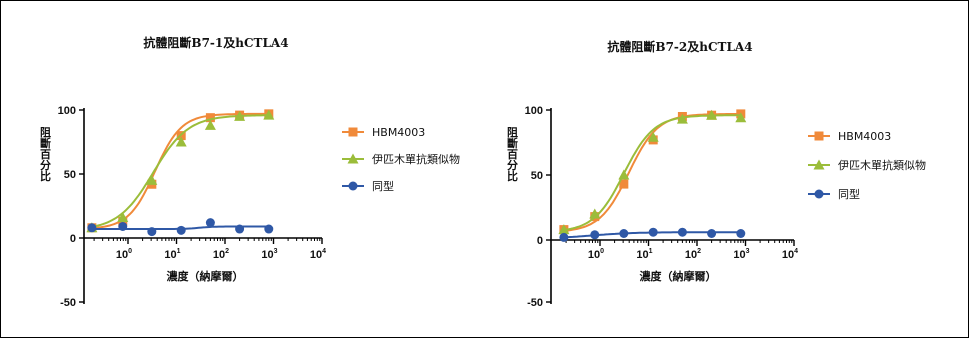 This screenshot has height=338, width=969. Describe the element at coordinates (679, 46) in the screenshot. I see `chart-title: 抗體阻斷B7-2及hCTLA4` at that location.